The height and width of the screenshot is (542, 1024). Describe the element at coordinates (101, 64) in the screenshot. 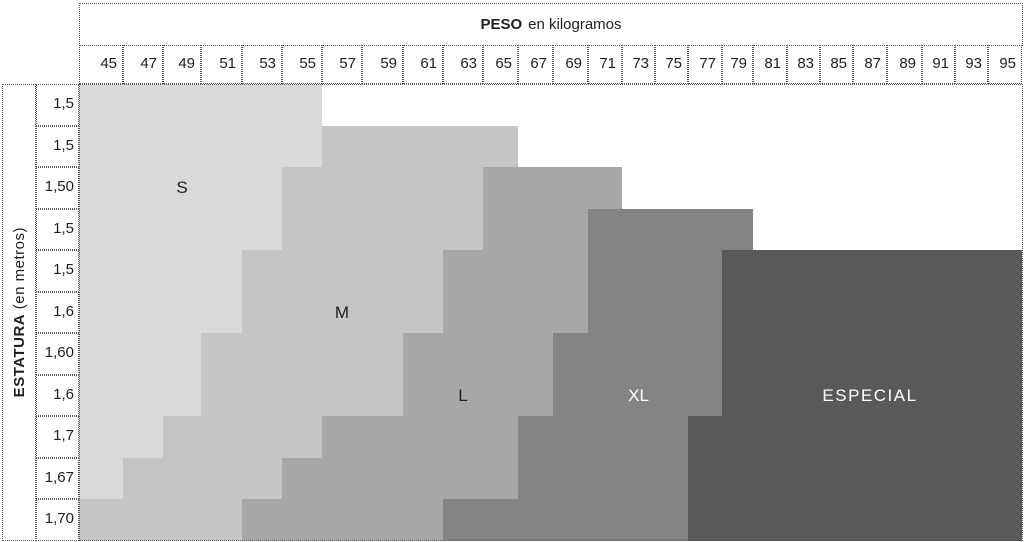

I see `weight-tick-45: 45` at that location.